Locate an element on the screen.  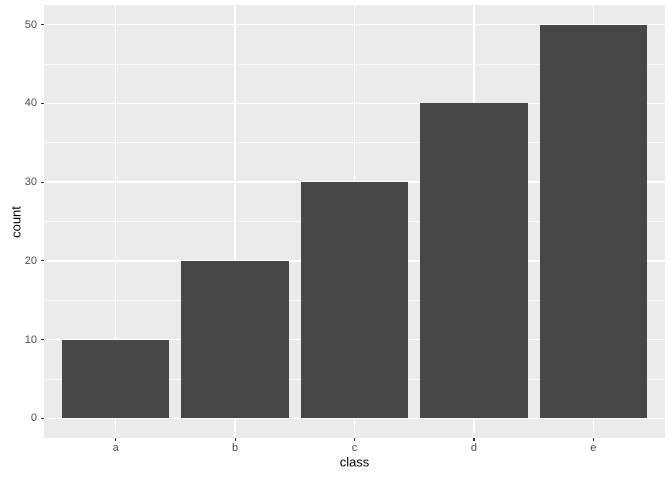
bar-a is located at coordinates (115, 379).